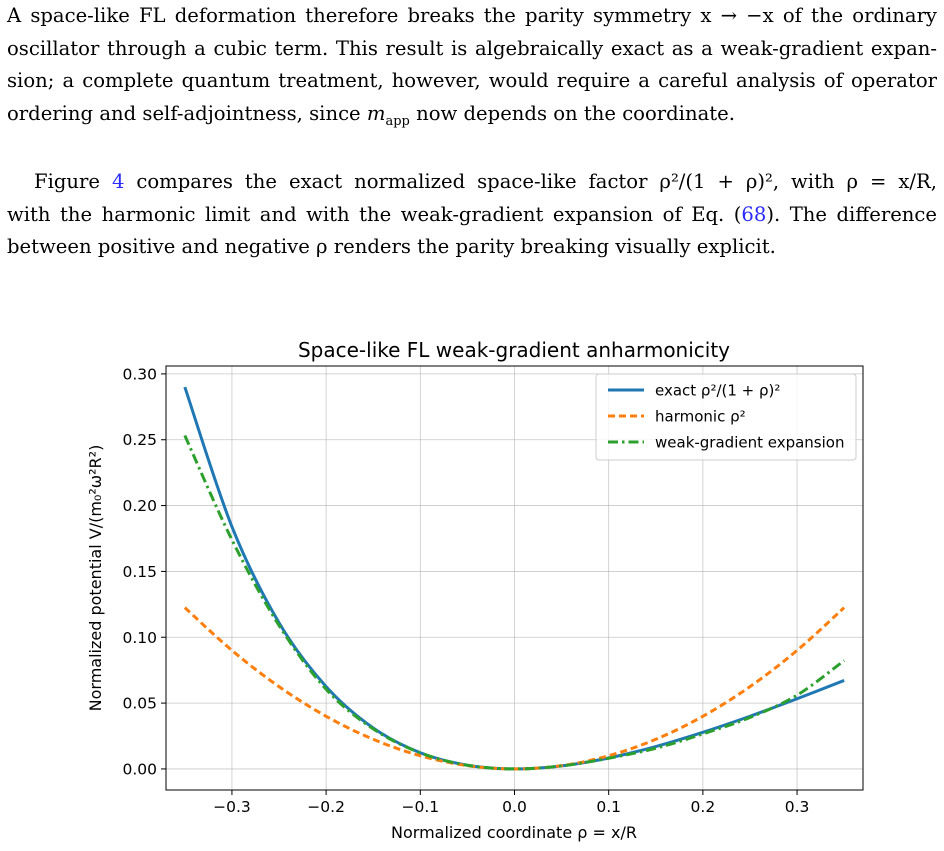 The image size is (944, 851). Describe the element at coordinates (572, 113) in the screenshot. I see `line-4-text-b: now depends on the coordinate.` at that location.